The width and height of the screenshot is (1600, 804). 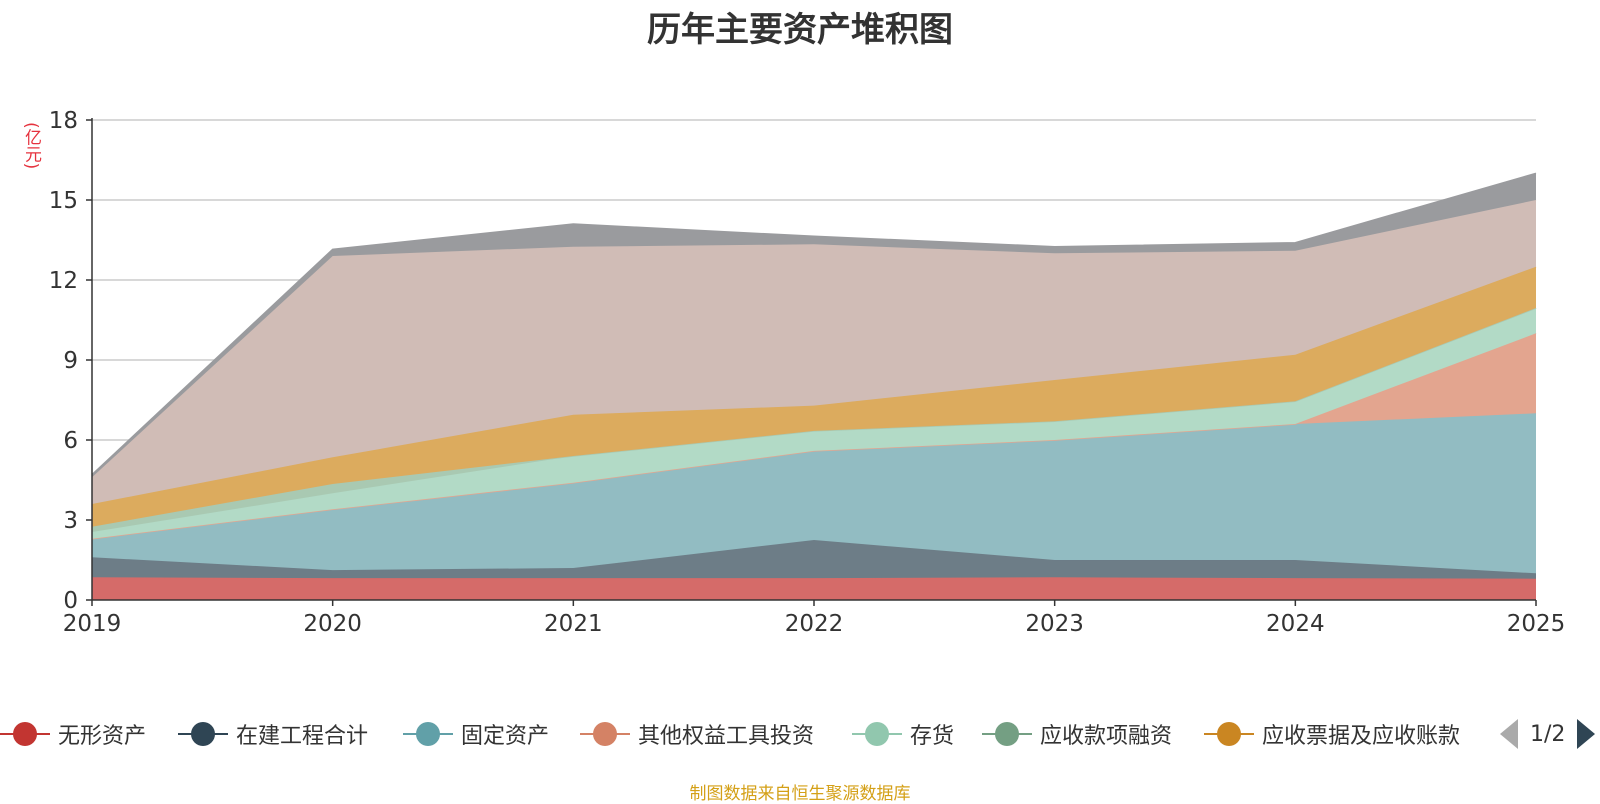 I want to click on legend-label: 固定资产, so click(x=505, y=736).